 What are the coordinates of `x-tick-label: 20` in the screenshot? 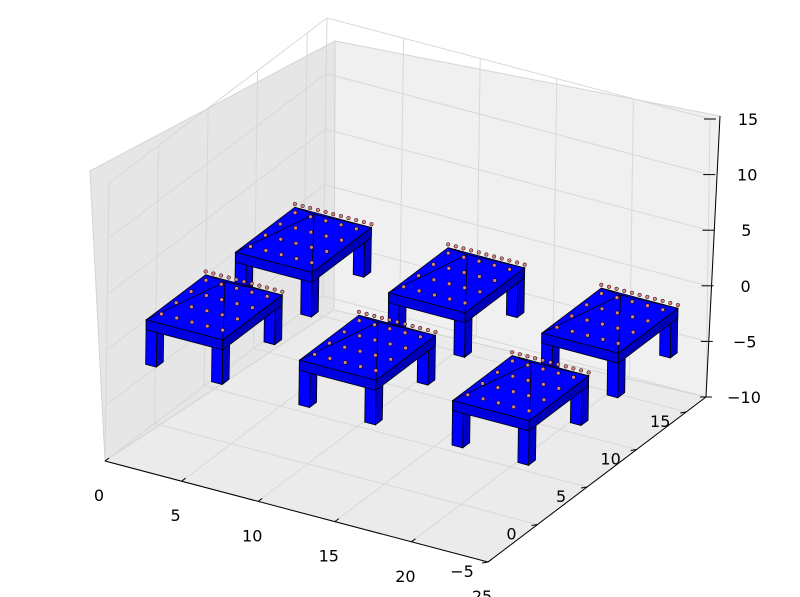 It's located at (405, 576).